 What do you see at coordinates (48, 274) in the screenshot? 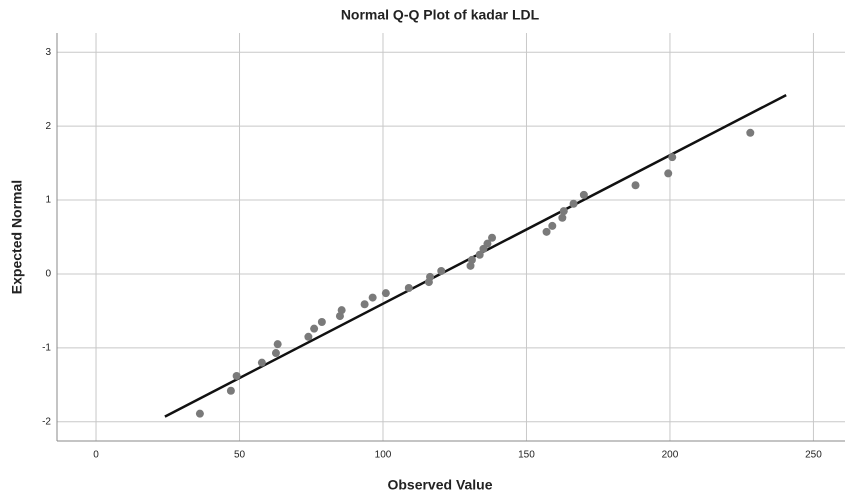
I see `y-tick-label: 0` at bounding box center [48, 274].